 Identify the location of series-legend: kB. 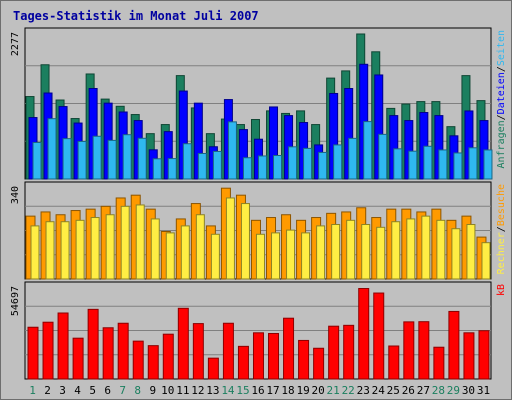
(501, 290).